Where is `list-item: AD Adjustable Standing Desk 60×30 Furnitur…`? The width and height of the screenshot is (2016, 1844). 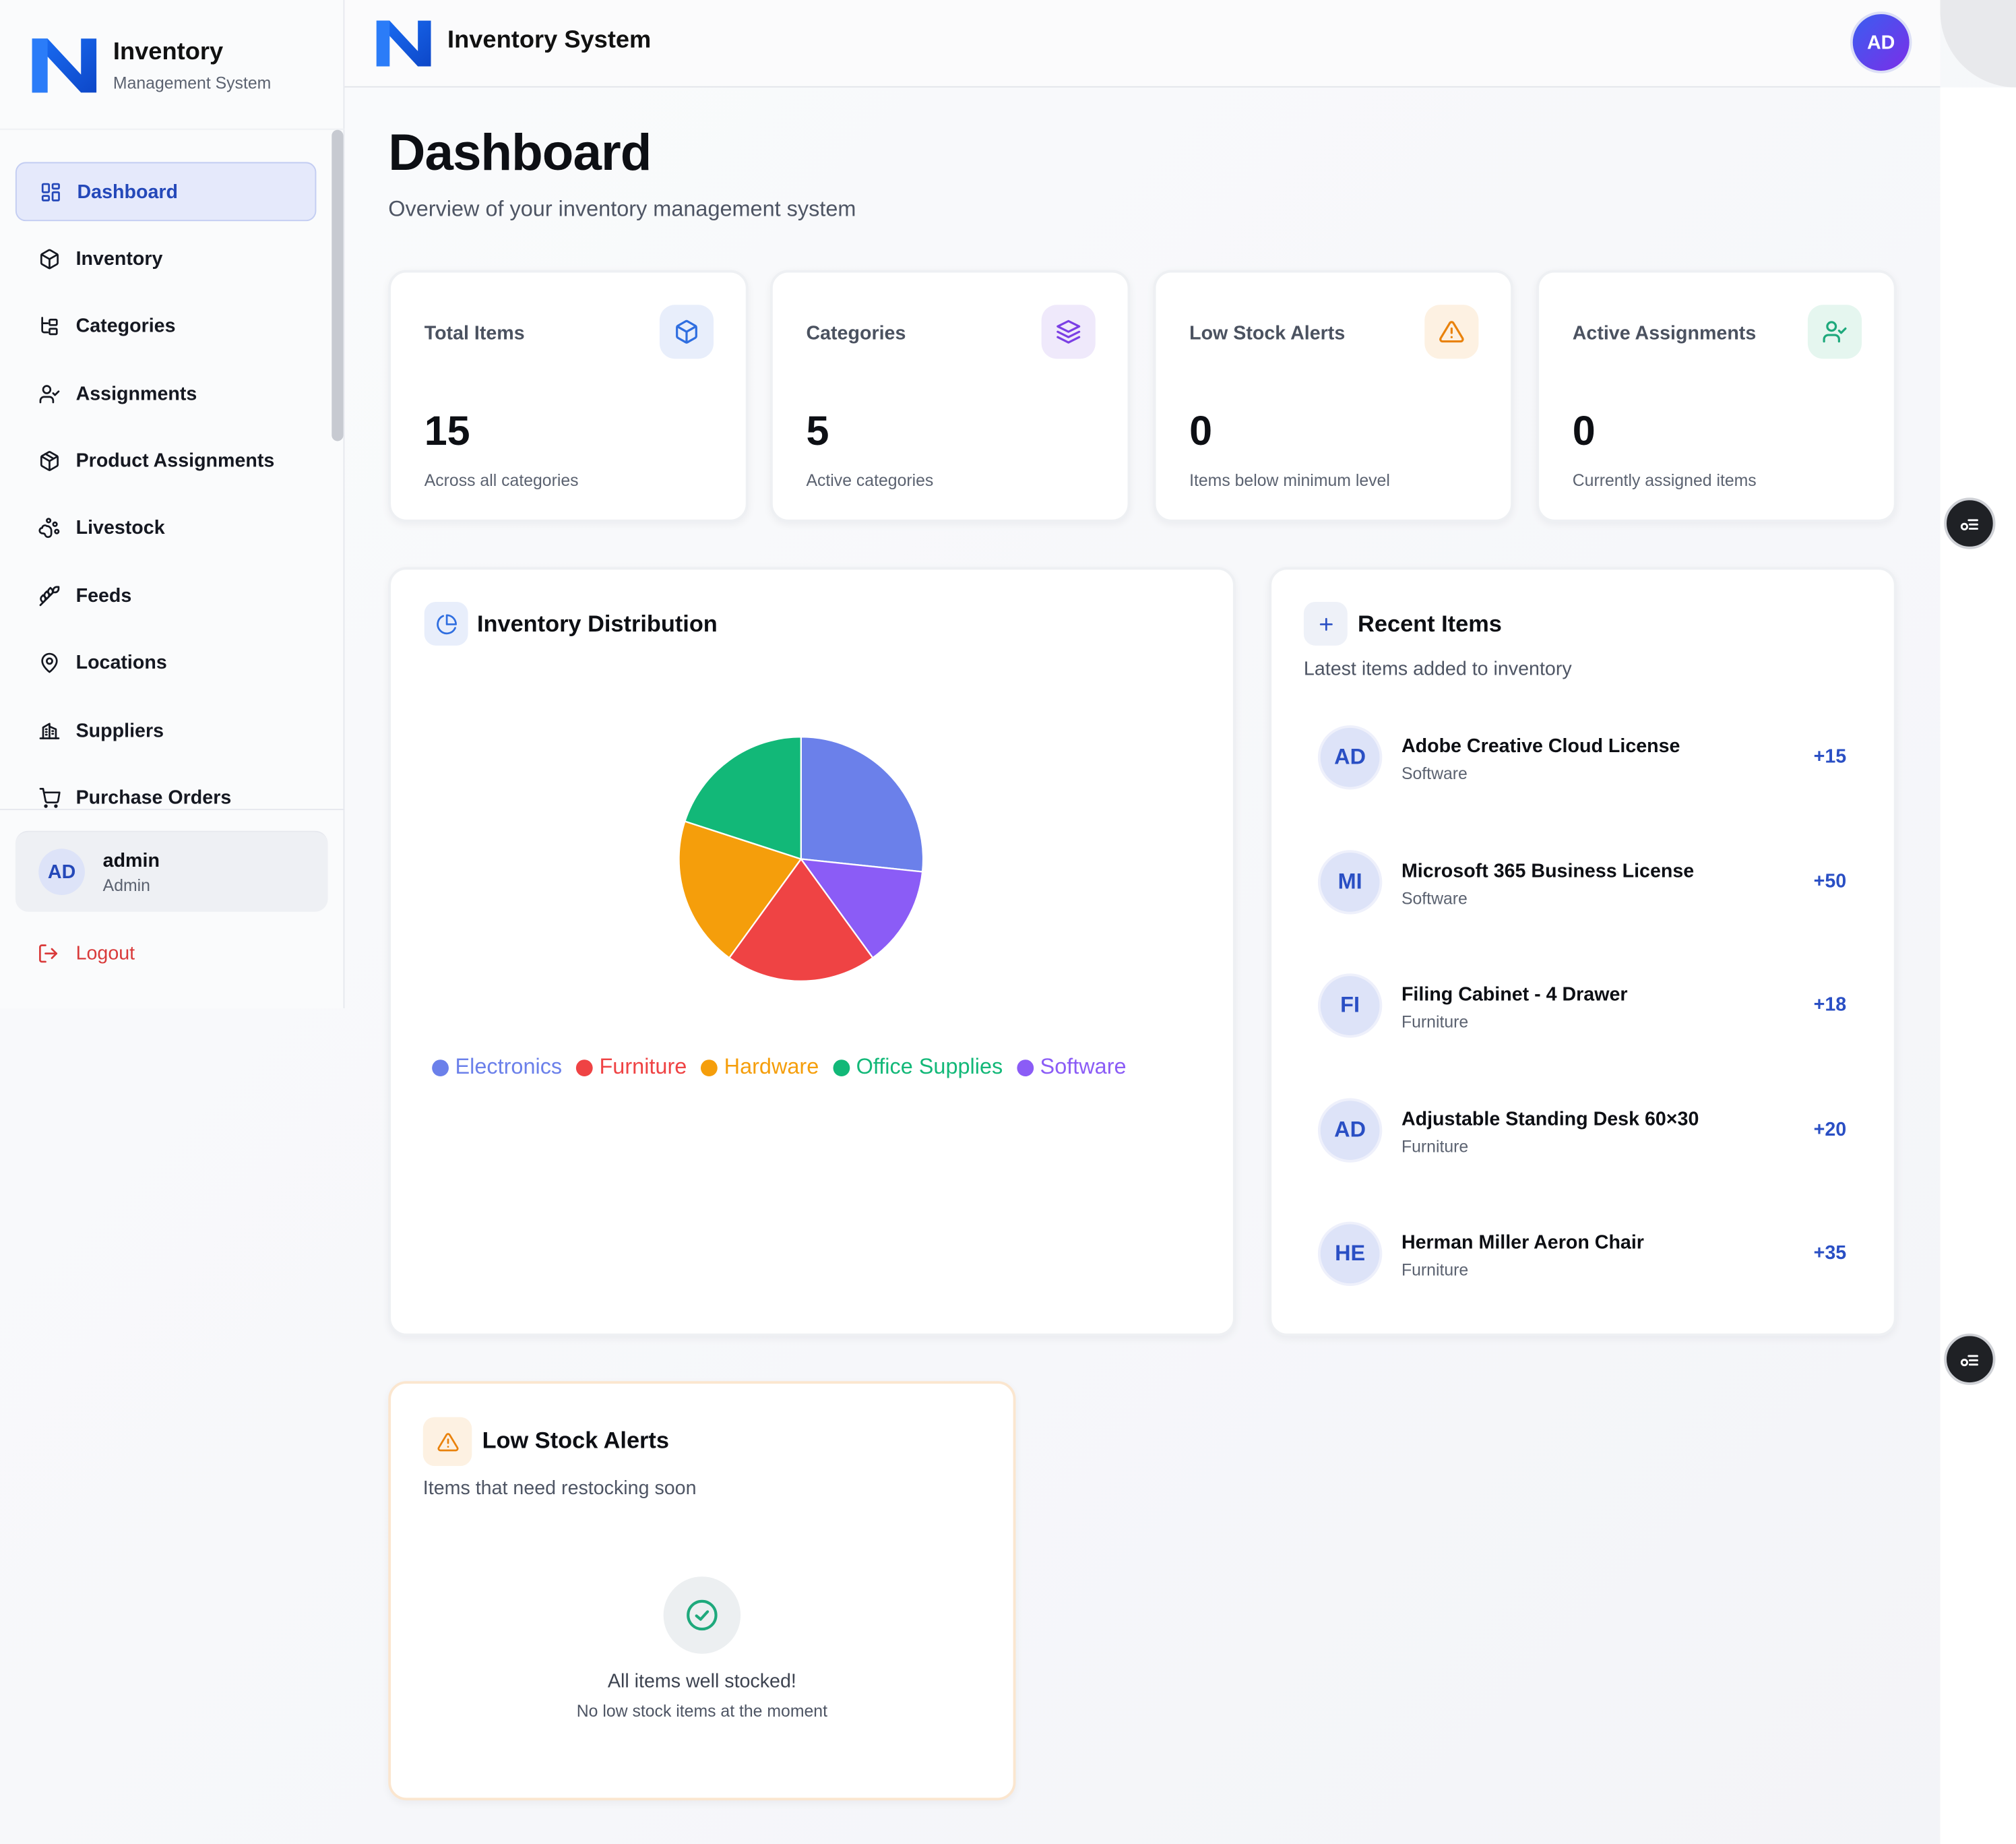
list-item: AD Adjustable Standing Desk 60×30 Furnitur… is located at coordinates (1586, 1131).